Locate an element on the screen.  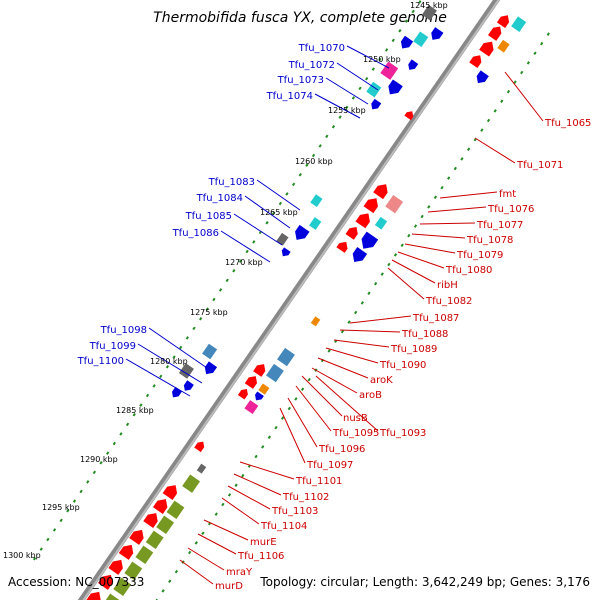
gene-label-tfu-1096: Tfu_1096 is located at coordinates (341, 449).